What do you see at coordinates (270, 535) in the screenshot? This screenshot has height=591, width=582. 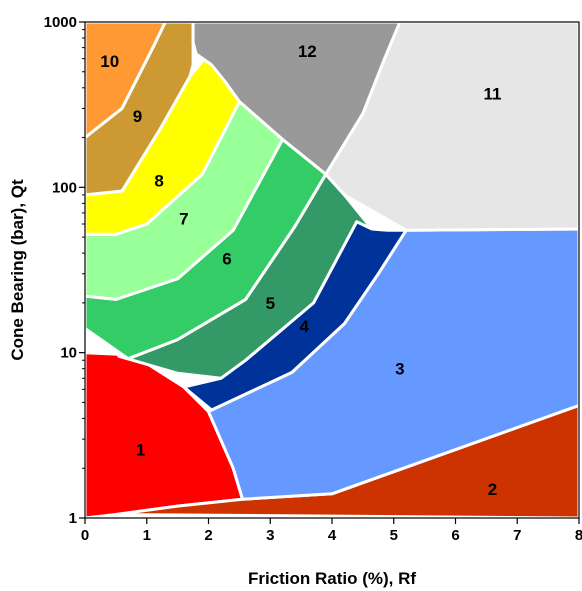 I see `x-tick-label: 3` at bounding box center [270, 535].